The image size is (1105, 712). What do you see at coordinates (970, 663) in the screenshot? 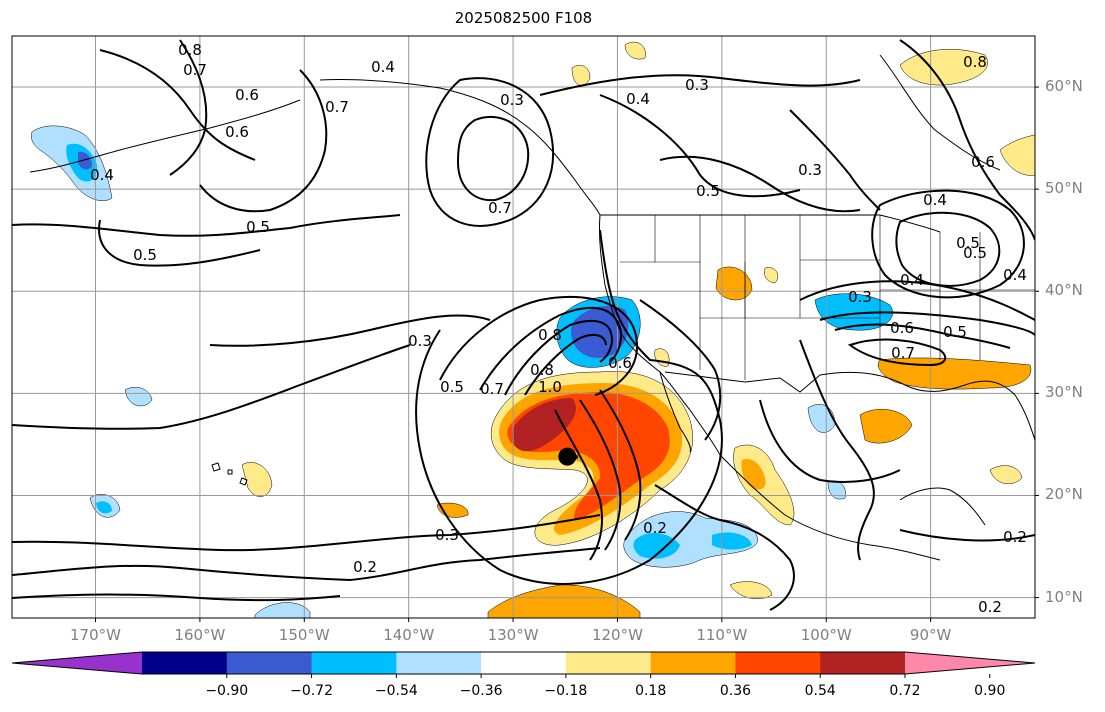
I see `colorbar-extend-max` at bounding box center [970, 663].